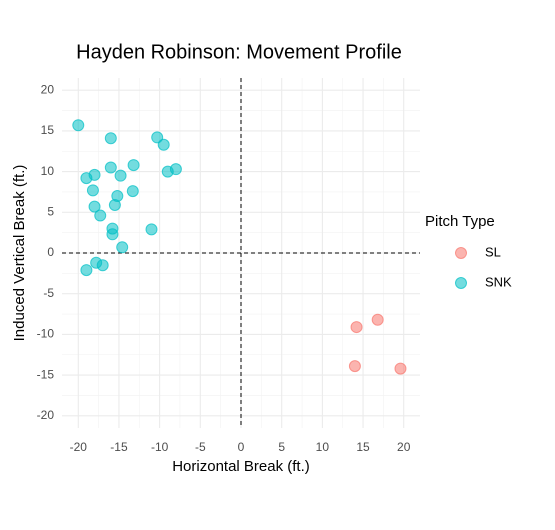 This screenshot has height=530, width=555. I want to click on x-tick-label: 5, so click(281, 447).